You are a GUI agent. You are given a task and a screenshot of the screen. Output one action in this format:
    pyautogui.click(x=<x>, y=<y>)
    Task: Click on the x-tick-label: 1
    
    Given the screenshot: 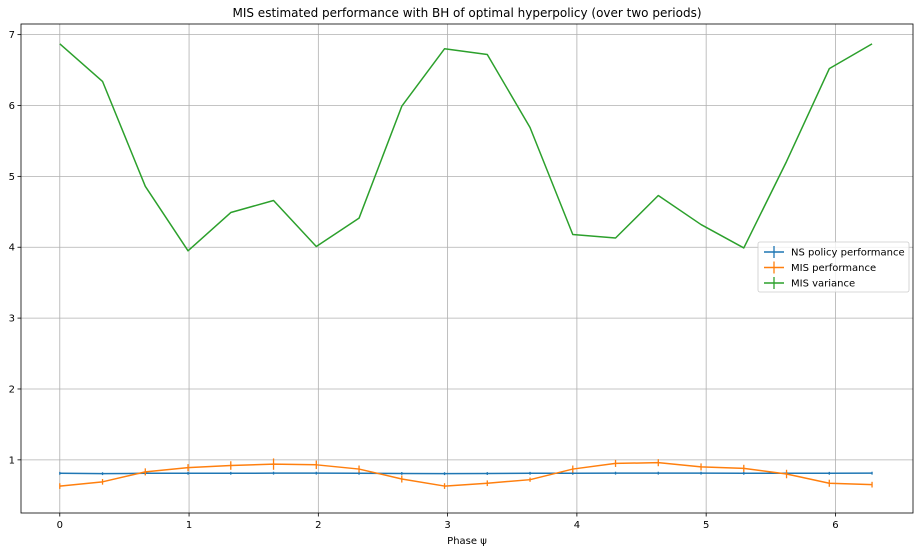 What is the action you would take?
    pyautogui.click(x=189, y=525)
    